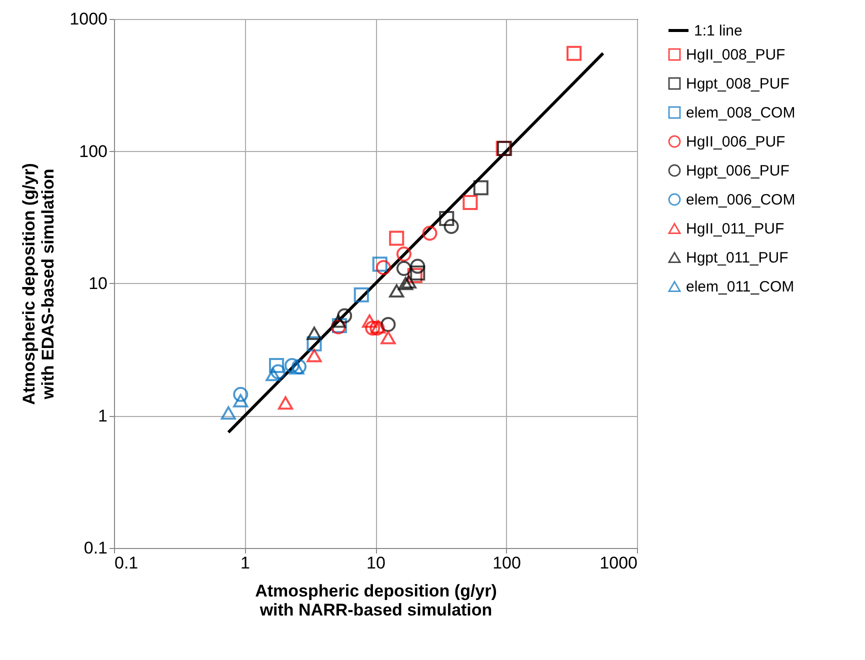 This screenshot has height=660, width=865. What do you see at coordinates (103, 416) in the screenshot?
I see `y-tick-label: 1` at bounding box center [103, 416].